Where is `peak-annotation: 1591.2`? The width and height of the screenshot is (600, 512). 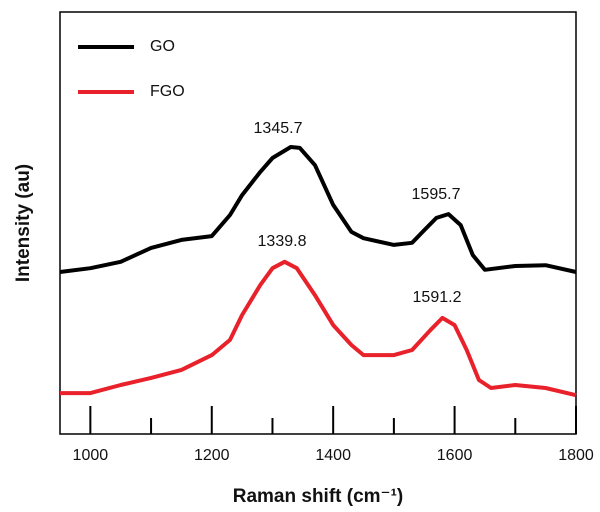 peak-annotation: 1591.2 is located at coordinates (437, 297).